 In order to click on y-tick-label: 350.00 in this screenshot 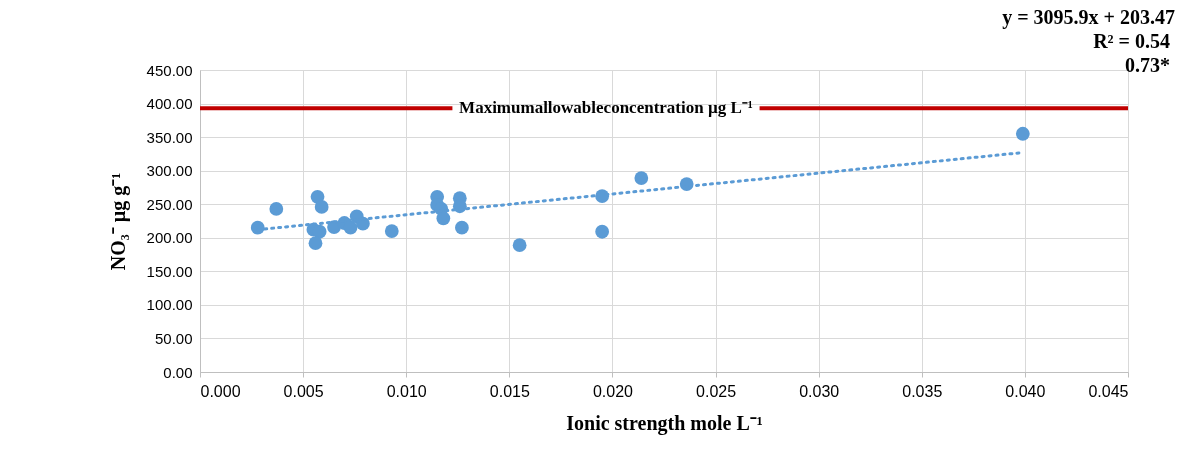, I will do `click(169, 137)`.